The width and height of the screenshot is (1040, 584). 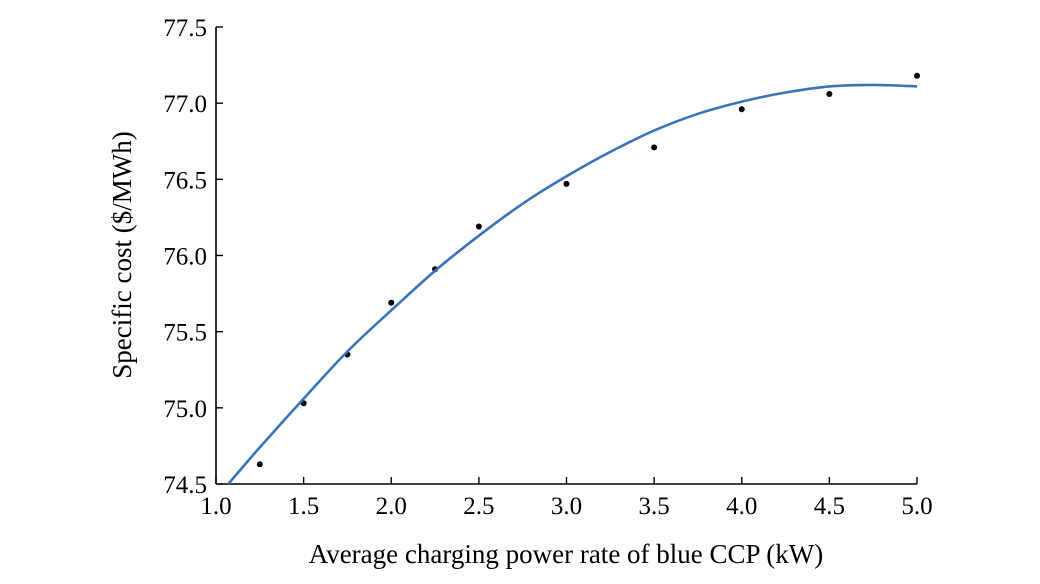 What do you see at coordinates (185, 28) in the screenshot?
I see `y-tick-label: 77.5` at bounding box center [185, 28].